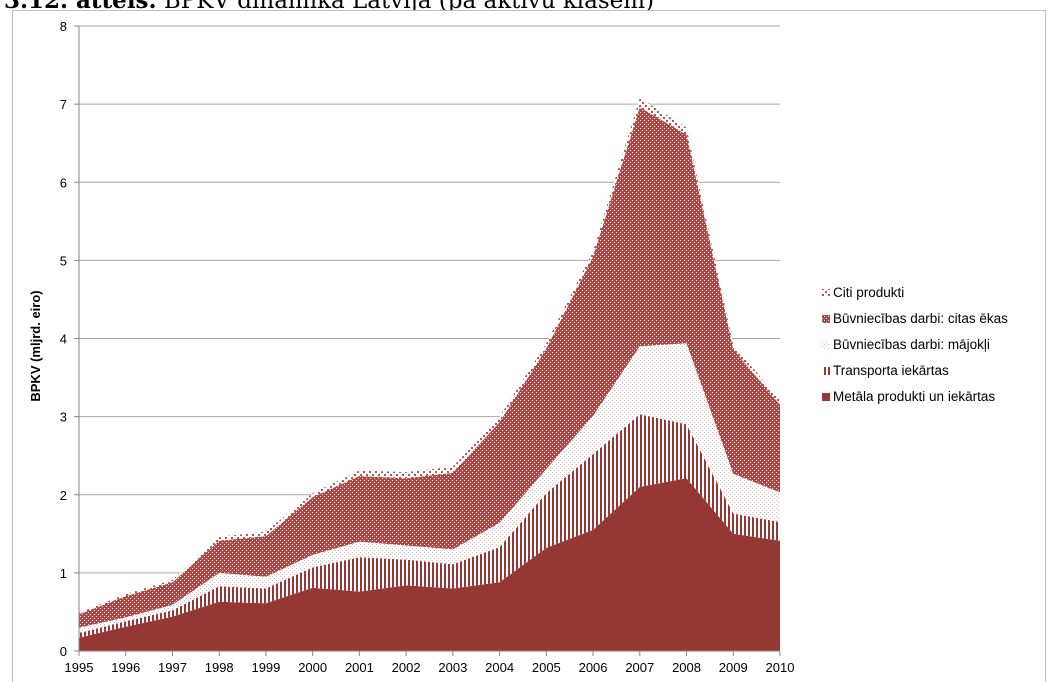  I want to click on y-tick-label: 2, so click(63, 495).